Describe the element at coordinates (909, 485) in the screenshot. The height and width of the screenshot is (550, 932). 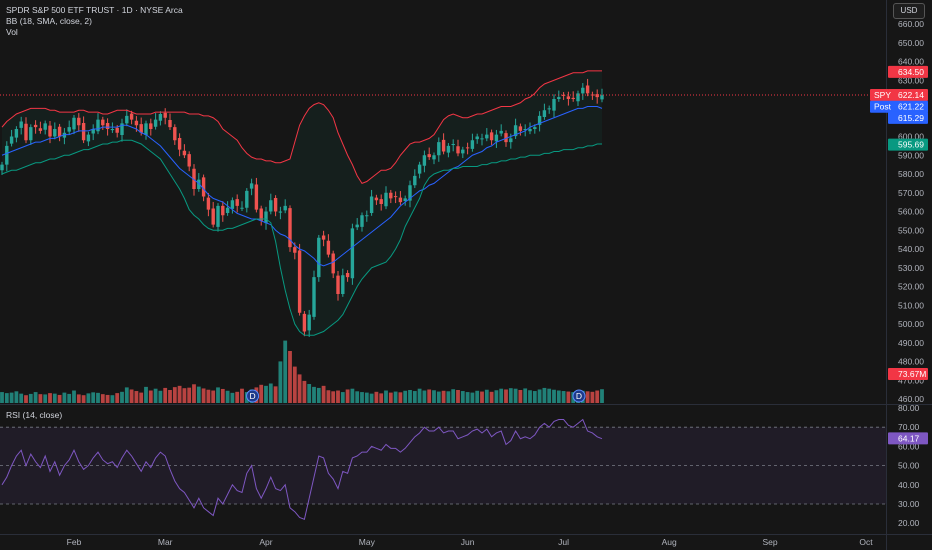
I see `rsi-tick-label: 40.00` at that location.